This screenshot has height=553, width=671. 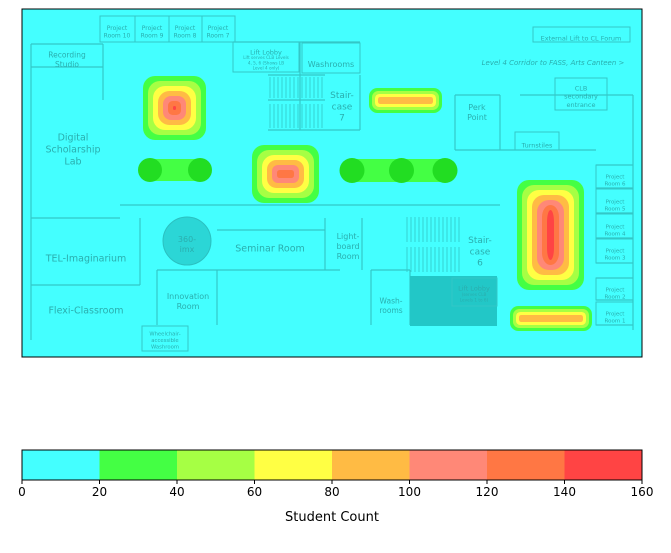 What do you see at coordinates (474, 297) in the screenshot?
I see `room-label-lift_lobby_s_note: (serves CLB Levels 1 to 6)` at bounding box center [474, 297].